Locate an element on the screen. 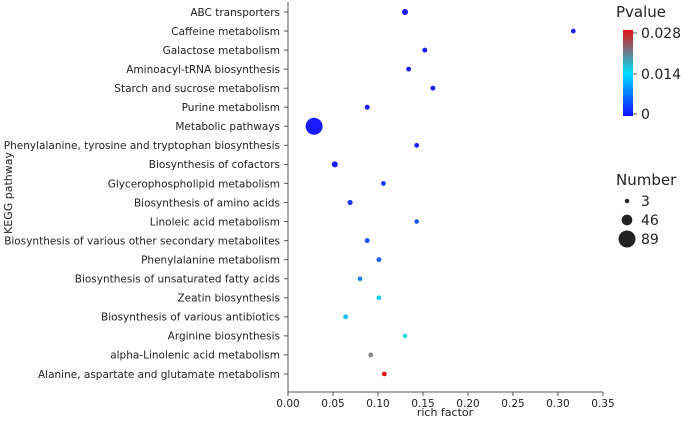 The width and height of the screenshot is (685, 424). y-tick-label: alpha-Linolenic acid metabolism is located at coordinates (195, 356).